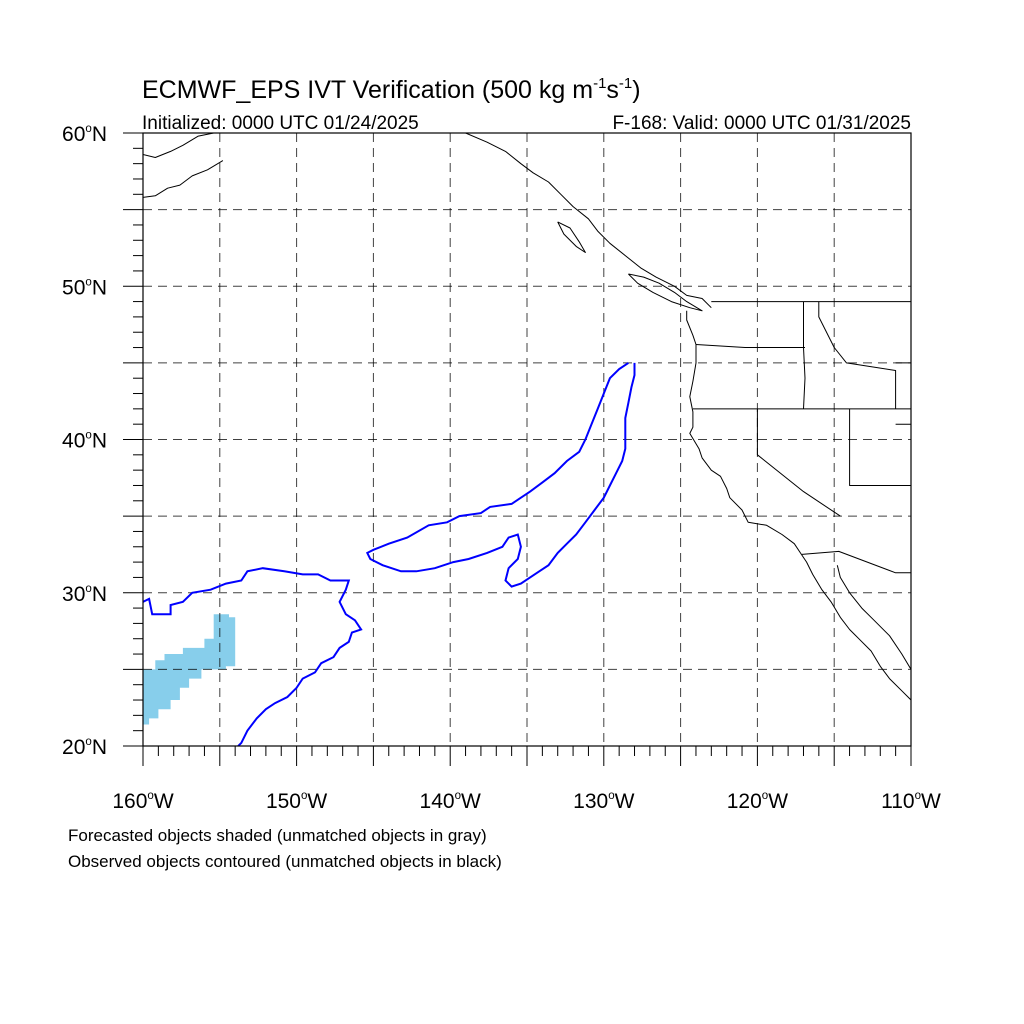  Describe the element at coordinates (857, 355) in the screenshot. I see `border-idaho-montana` at that location.